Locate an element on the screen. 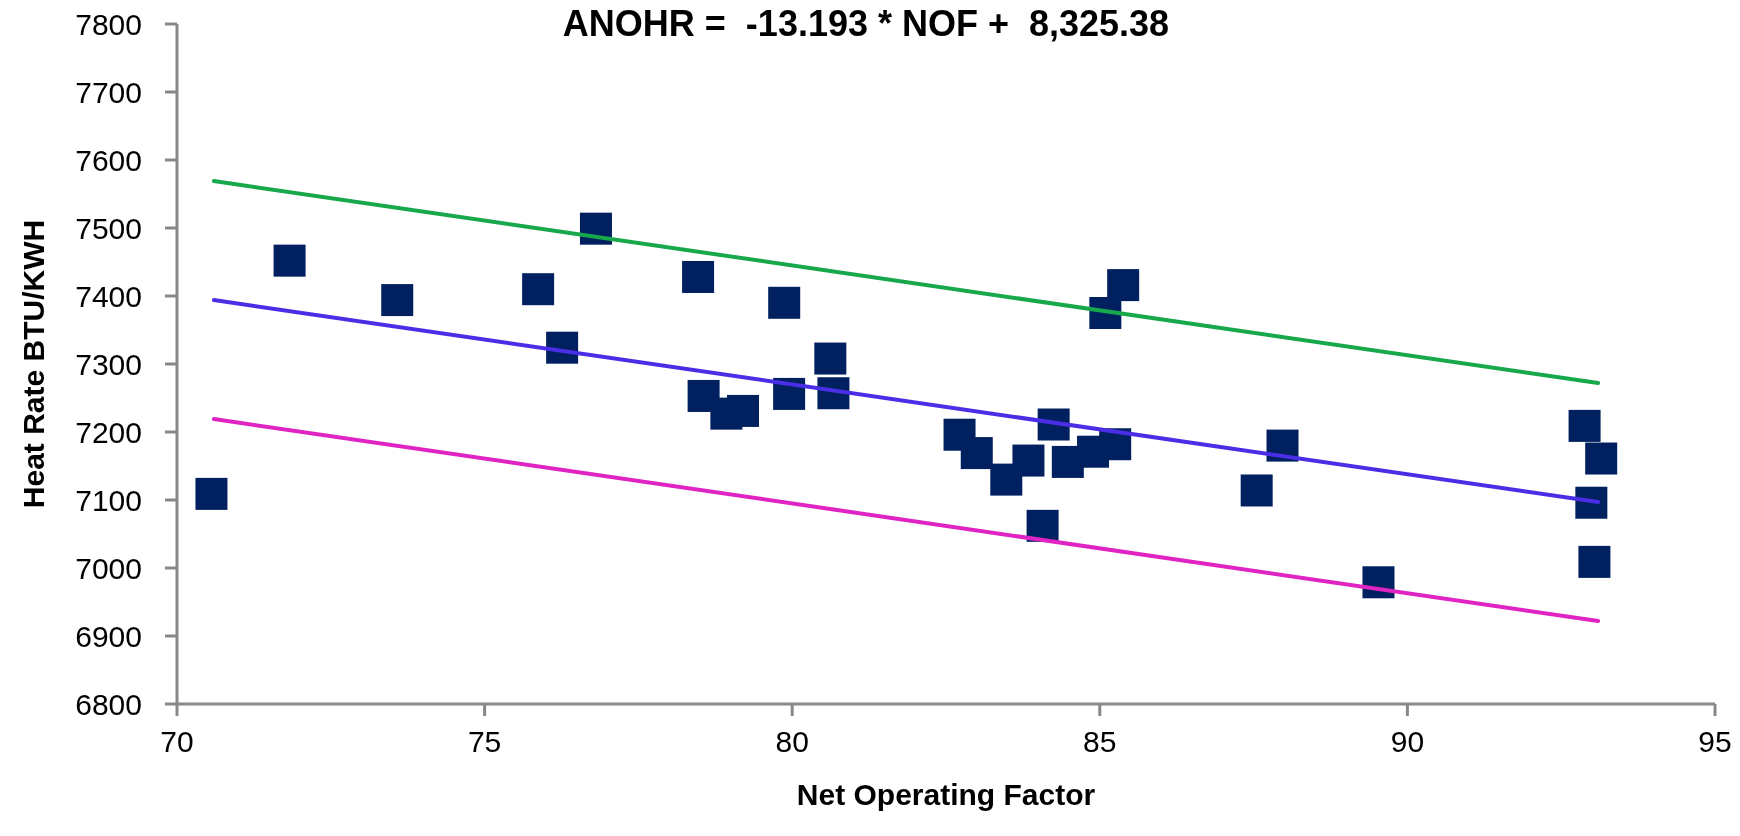 Image resolution: width=1740 pixels, height=836 pixels. x-tick-label: 80 is located at coordinates (792, 741).